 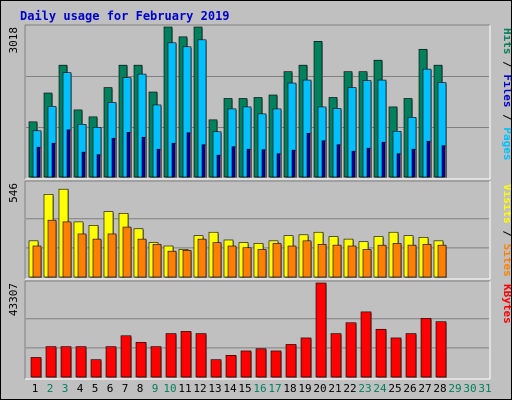 I want to click on day-label: 26, so click(x=409, y=388).